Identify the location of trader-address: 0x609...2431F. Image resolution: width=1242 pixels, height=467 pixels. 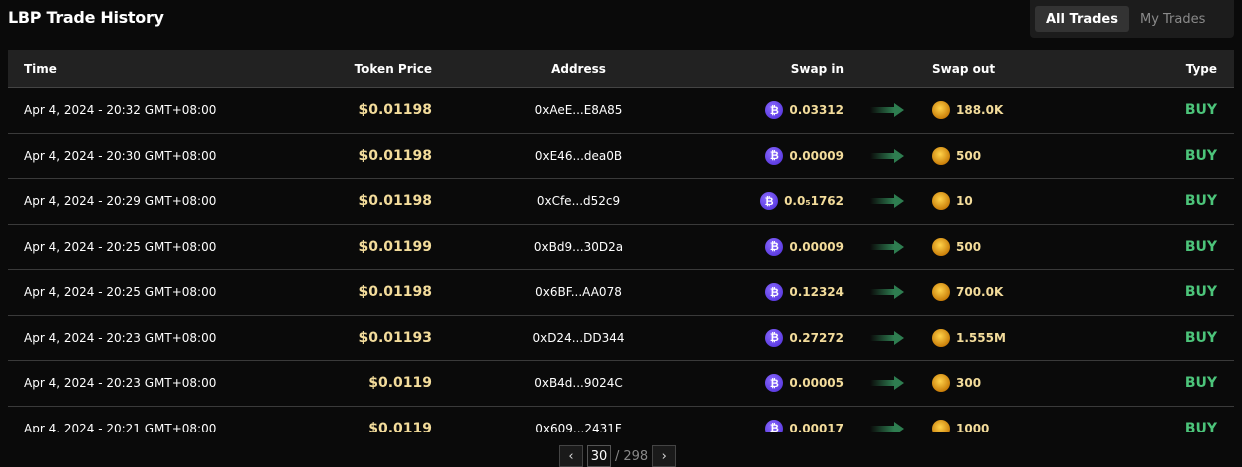
(578, 426).